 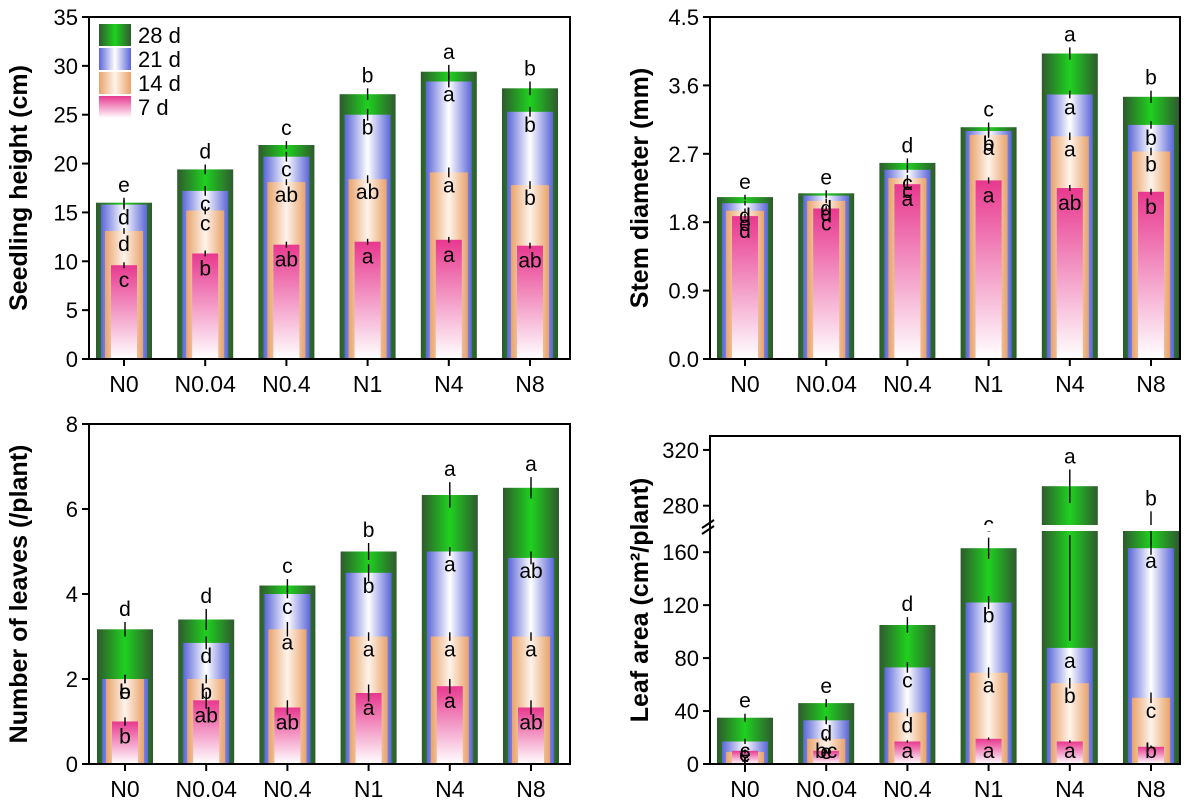 I want to click on sig-letter-leaf-area-14d-N0.4: d, so click(x=908, y=725).